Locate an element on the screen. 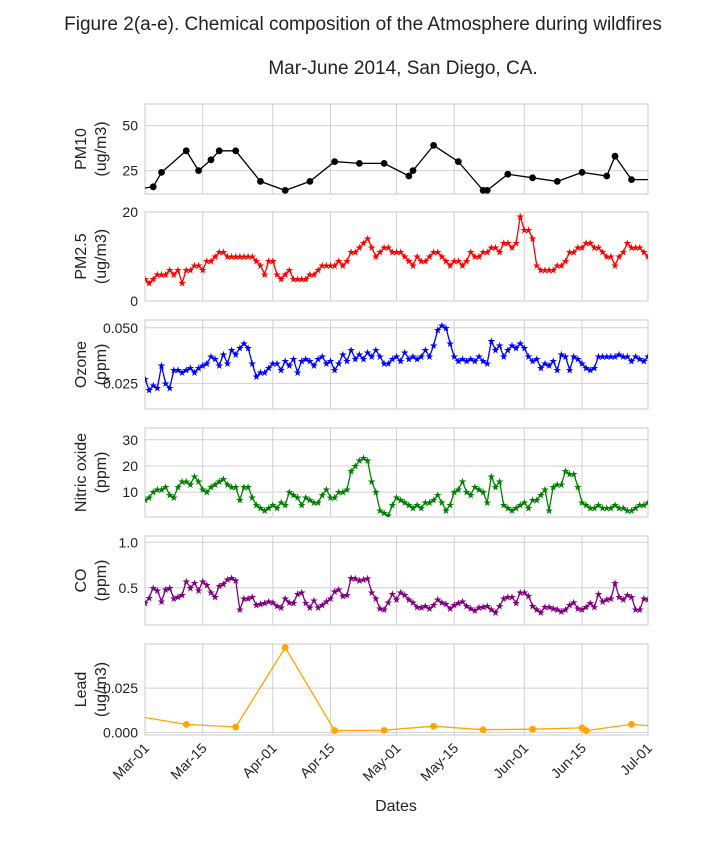 This screenshot has width=720, height=864. y-tick-label: 30 is located at coordinates (130, 440).